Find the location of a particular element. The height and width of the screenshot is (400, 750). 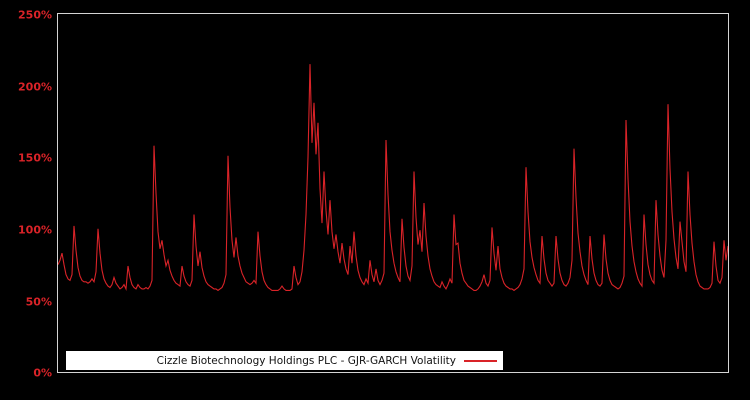

y-axis-tick-200: 200% is located at coordinates (35, 87).